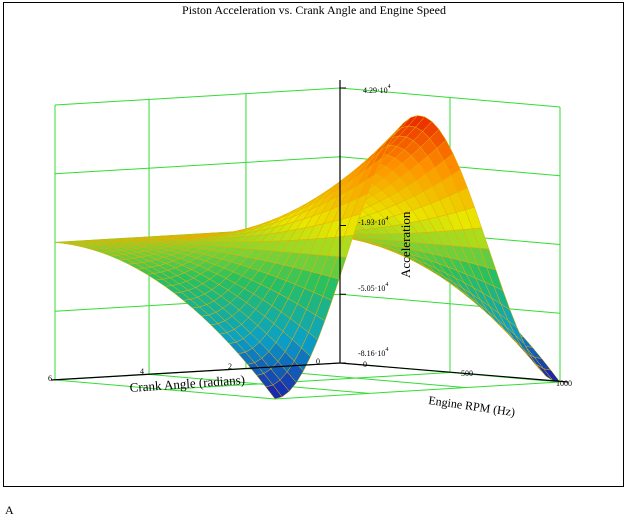 The height and width of the screenshot is (520, 628). What do you see at coordinates (230, 366) in the screenshot?
I see `x-tick-label-2: 2` at bounding box center [230, 366].